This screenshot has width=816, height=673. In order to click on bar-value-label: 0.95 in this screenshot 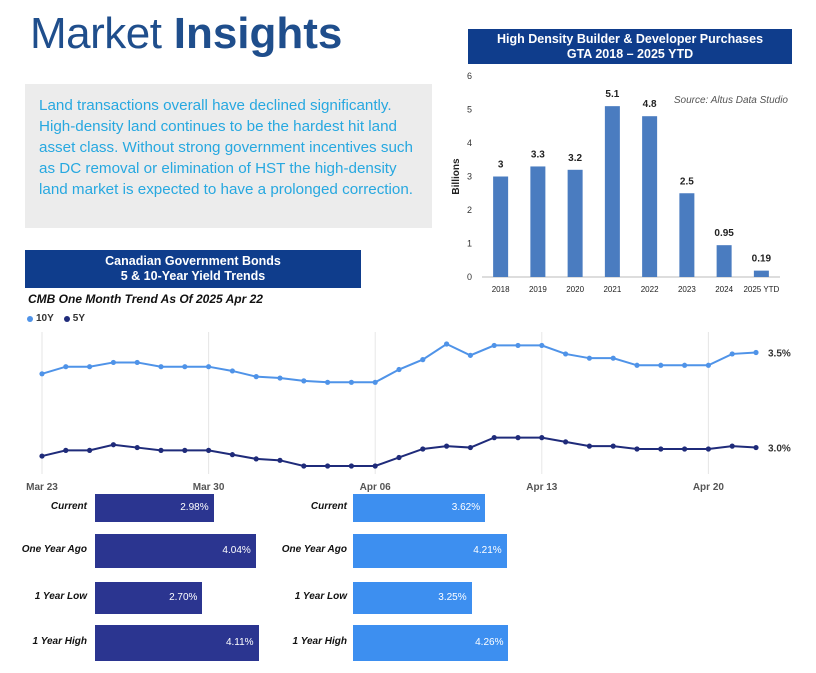, I will do `click(724, 233)`.